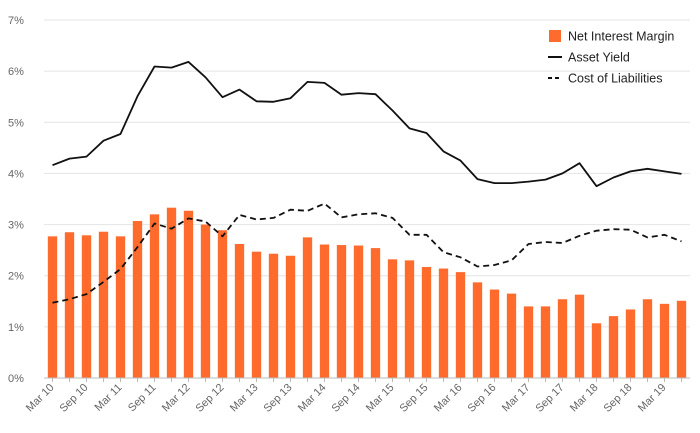  I want to click on x-tick-label: Mar 15, so click(380, 398).